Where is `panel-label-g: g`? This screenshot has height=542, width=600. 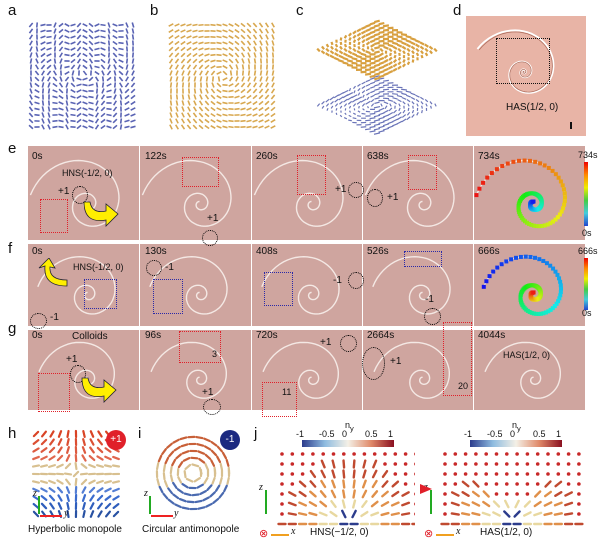 panel-label-g: g is located at coordinates (12, 328).